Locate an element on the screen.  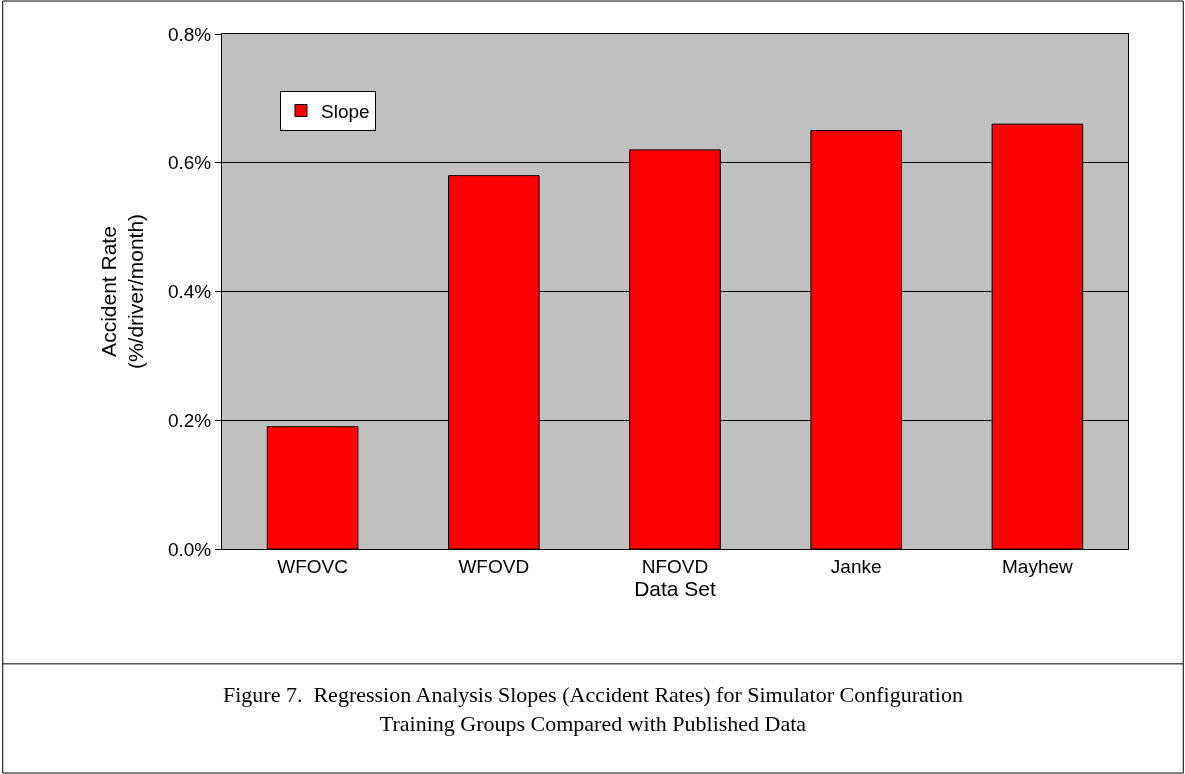
y-tick-label: 0.4% is located at coordinates (189, 292).